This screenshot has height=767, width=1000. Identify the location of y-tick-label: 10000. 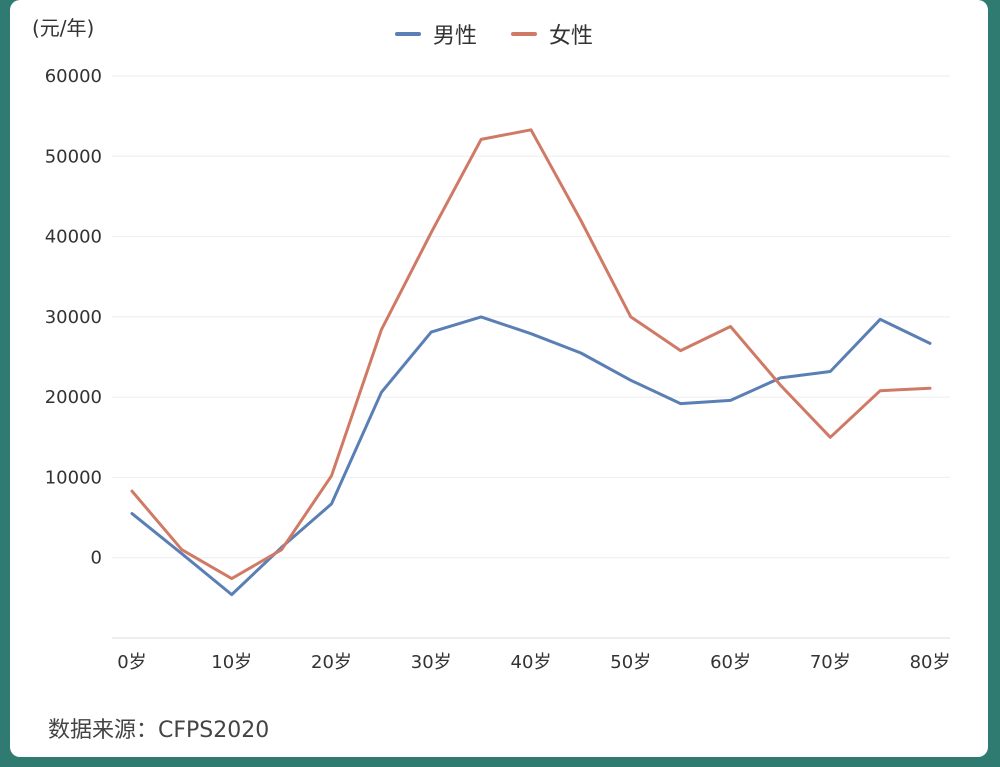
(73, 477).